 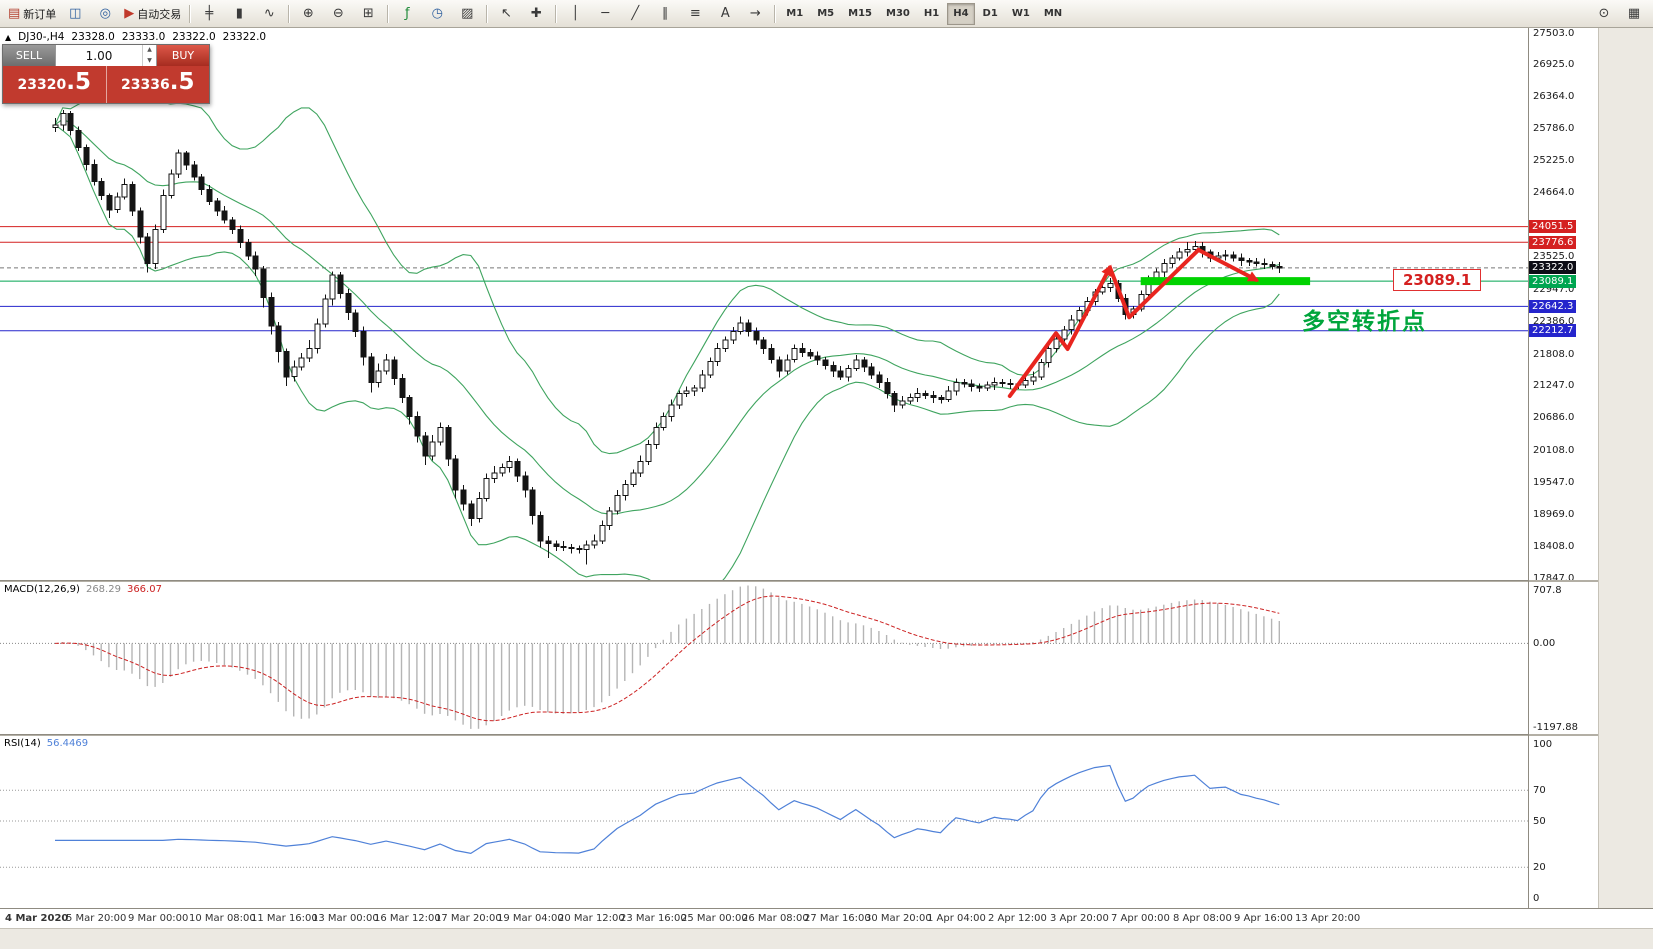 What do you see at coordinates (308, 14) in the screenshot?
I see `zoom-in-icon: ⊕` at bounding box center [308, 14].